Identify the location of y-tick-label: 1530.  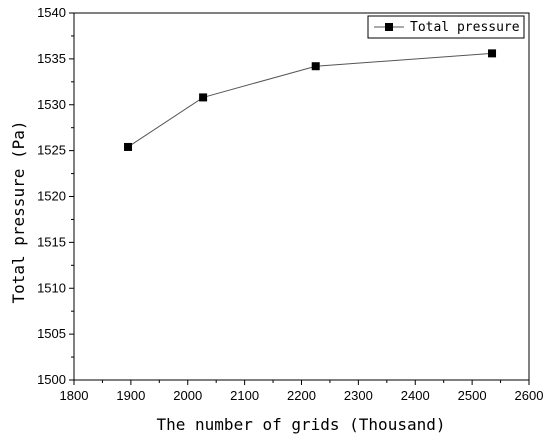
(51, 104).